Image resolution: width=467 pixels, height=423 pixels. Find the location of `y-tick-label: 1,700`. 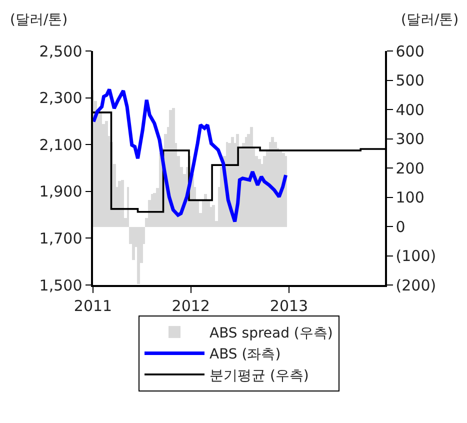

y-tick-label: 1,700 is located at coordinates (60, 238).